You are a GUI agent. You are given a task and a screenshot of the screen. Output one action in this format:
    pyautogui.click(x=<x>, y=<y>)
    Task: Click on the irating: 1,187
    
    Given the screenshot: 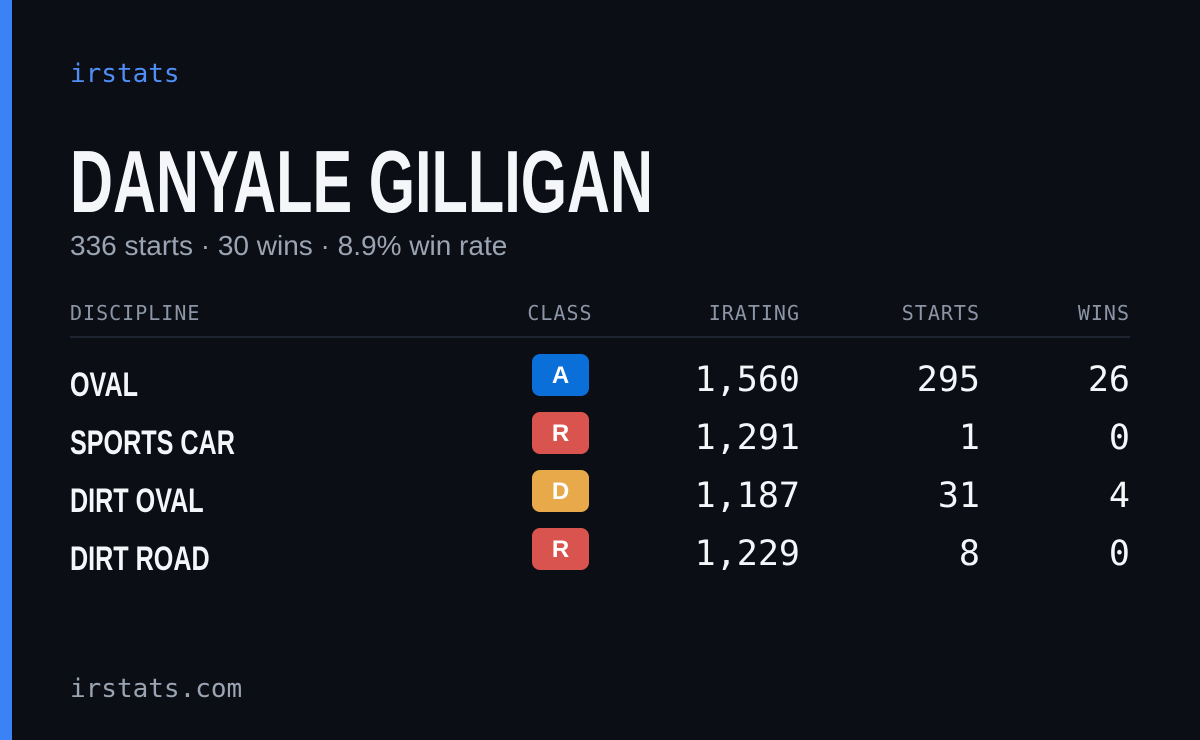 What is the action you would take?
    pyautogui.click(x=747, y=496)
    